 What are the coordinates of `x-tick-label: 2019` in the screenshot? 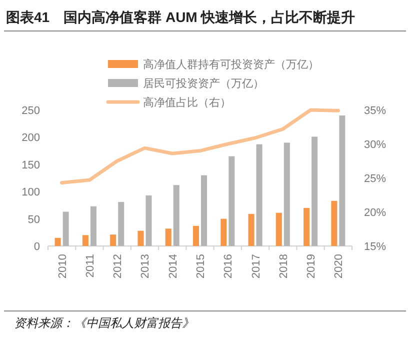 It's located at (312, 266).